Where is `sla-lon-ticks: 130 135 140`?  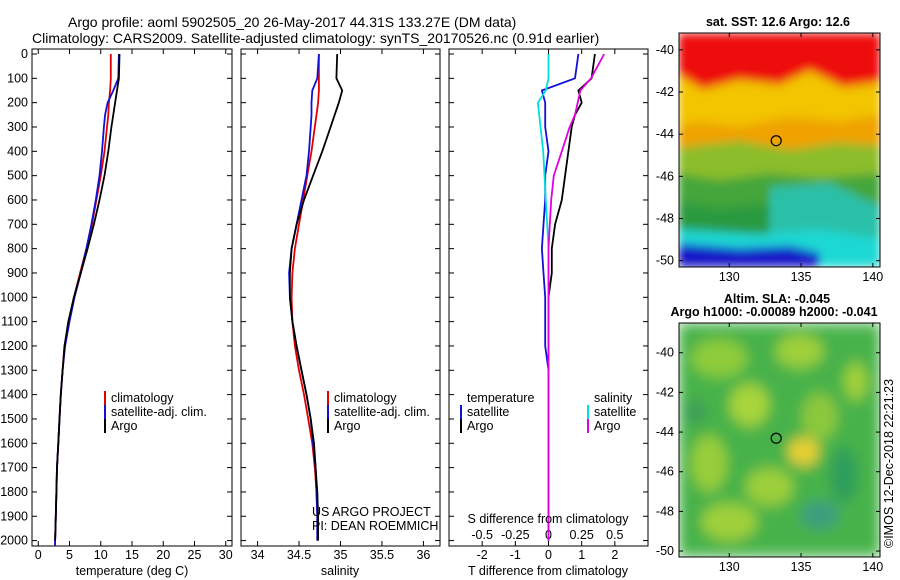 sla-lon-ticks: 130 135 140 is located at coordinates (801, 448).